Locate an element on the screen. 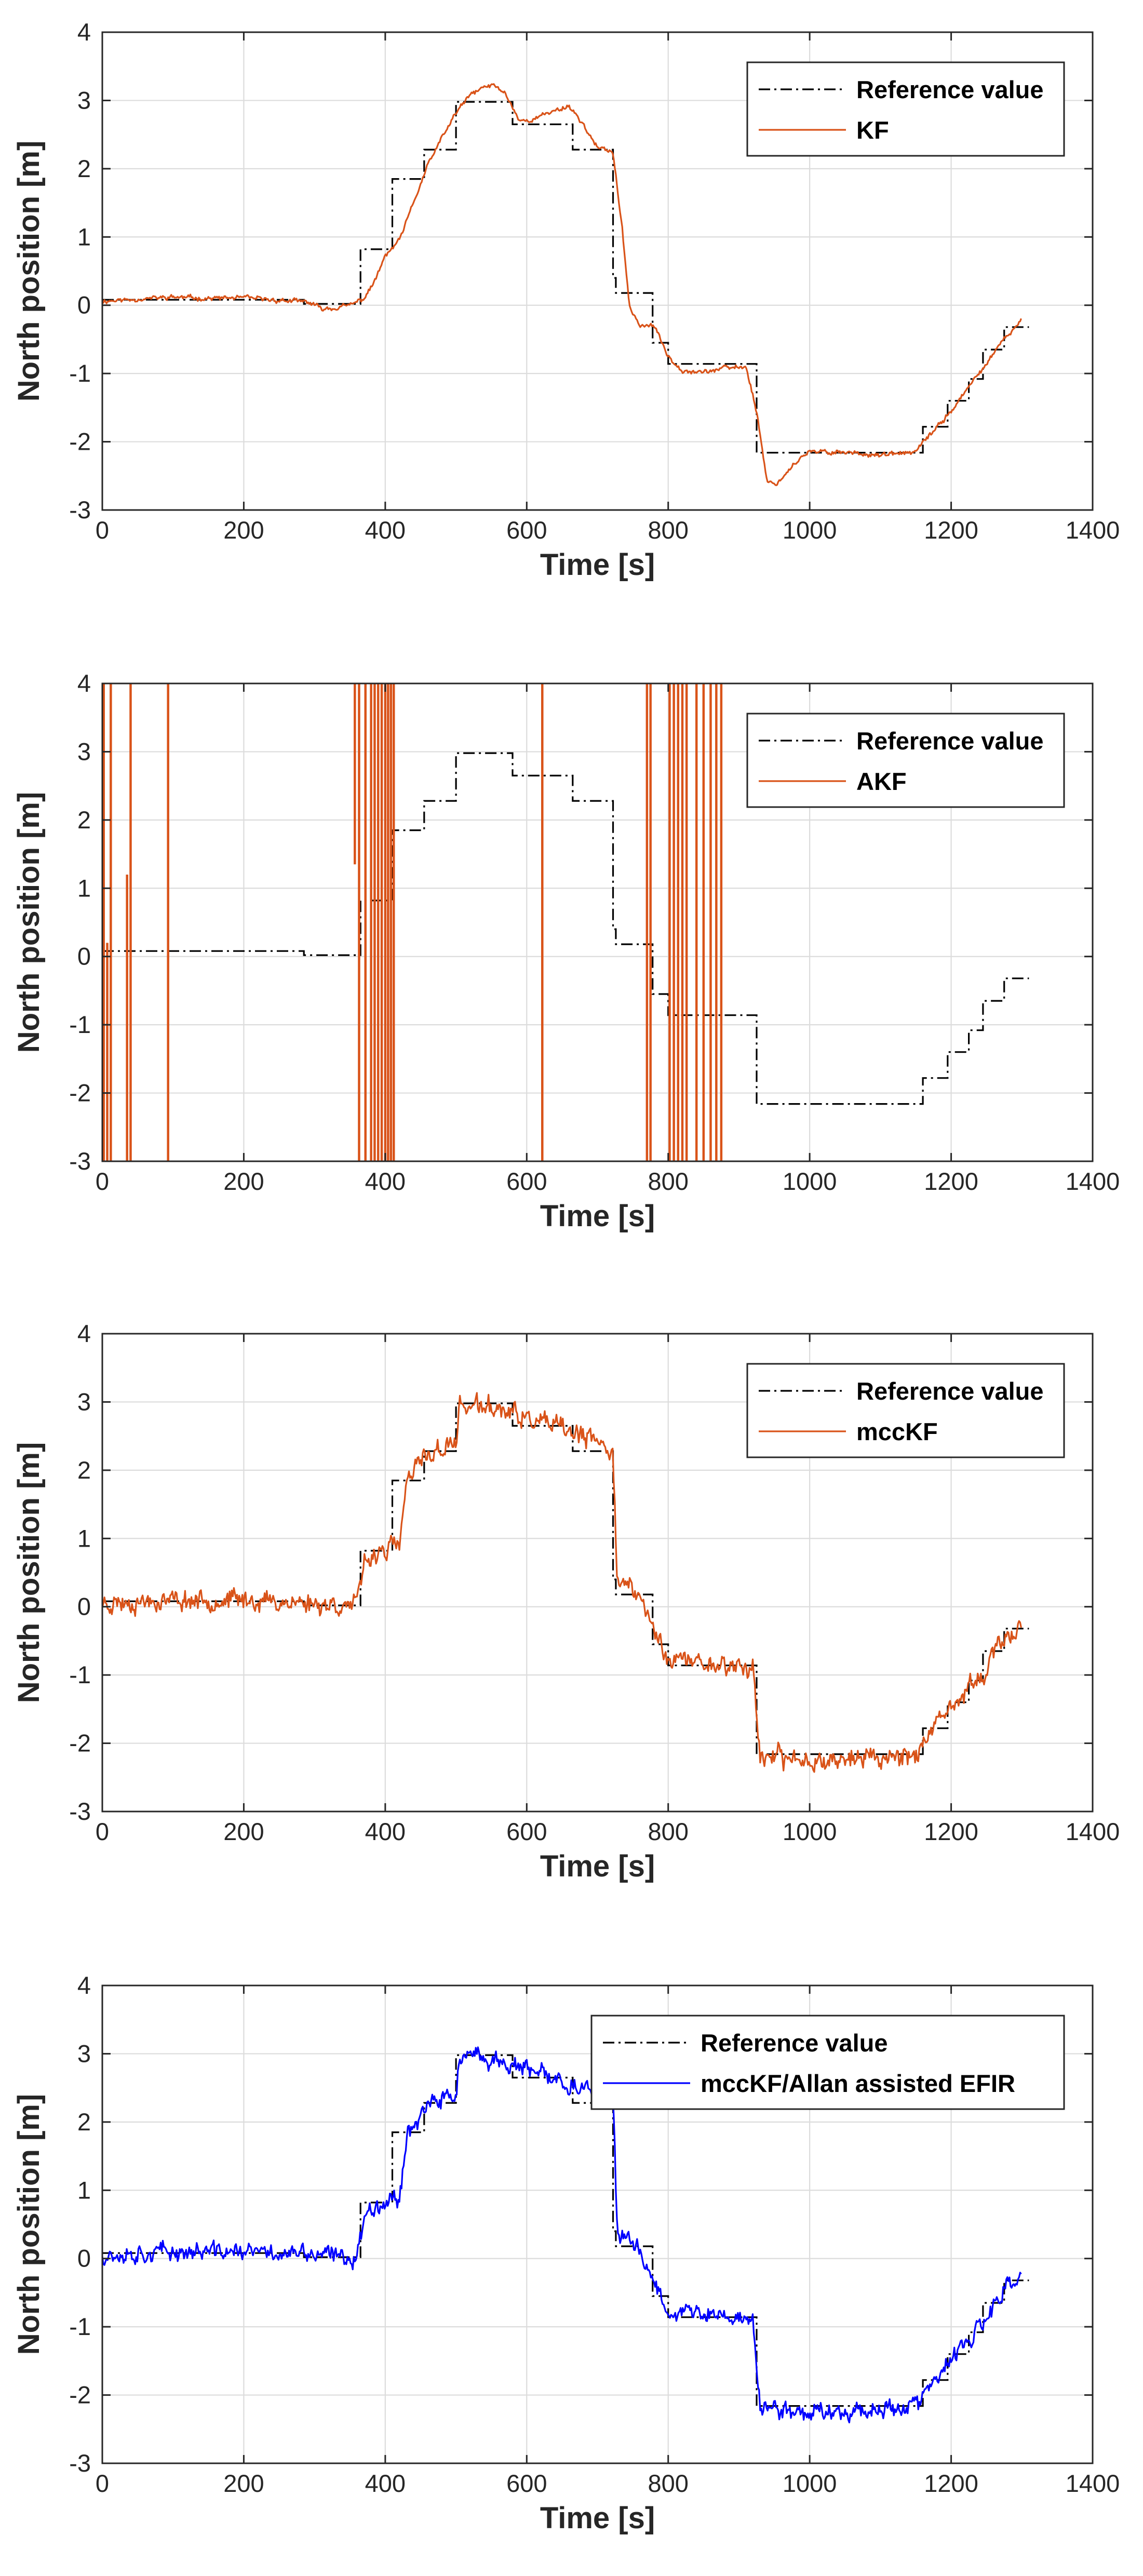 This screenshot has width=1143, height=2576. series-mcckf-line is located at coordinates (562, 1583).